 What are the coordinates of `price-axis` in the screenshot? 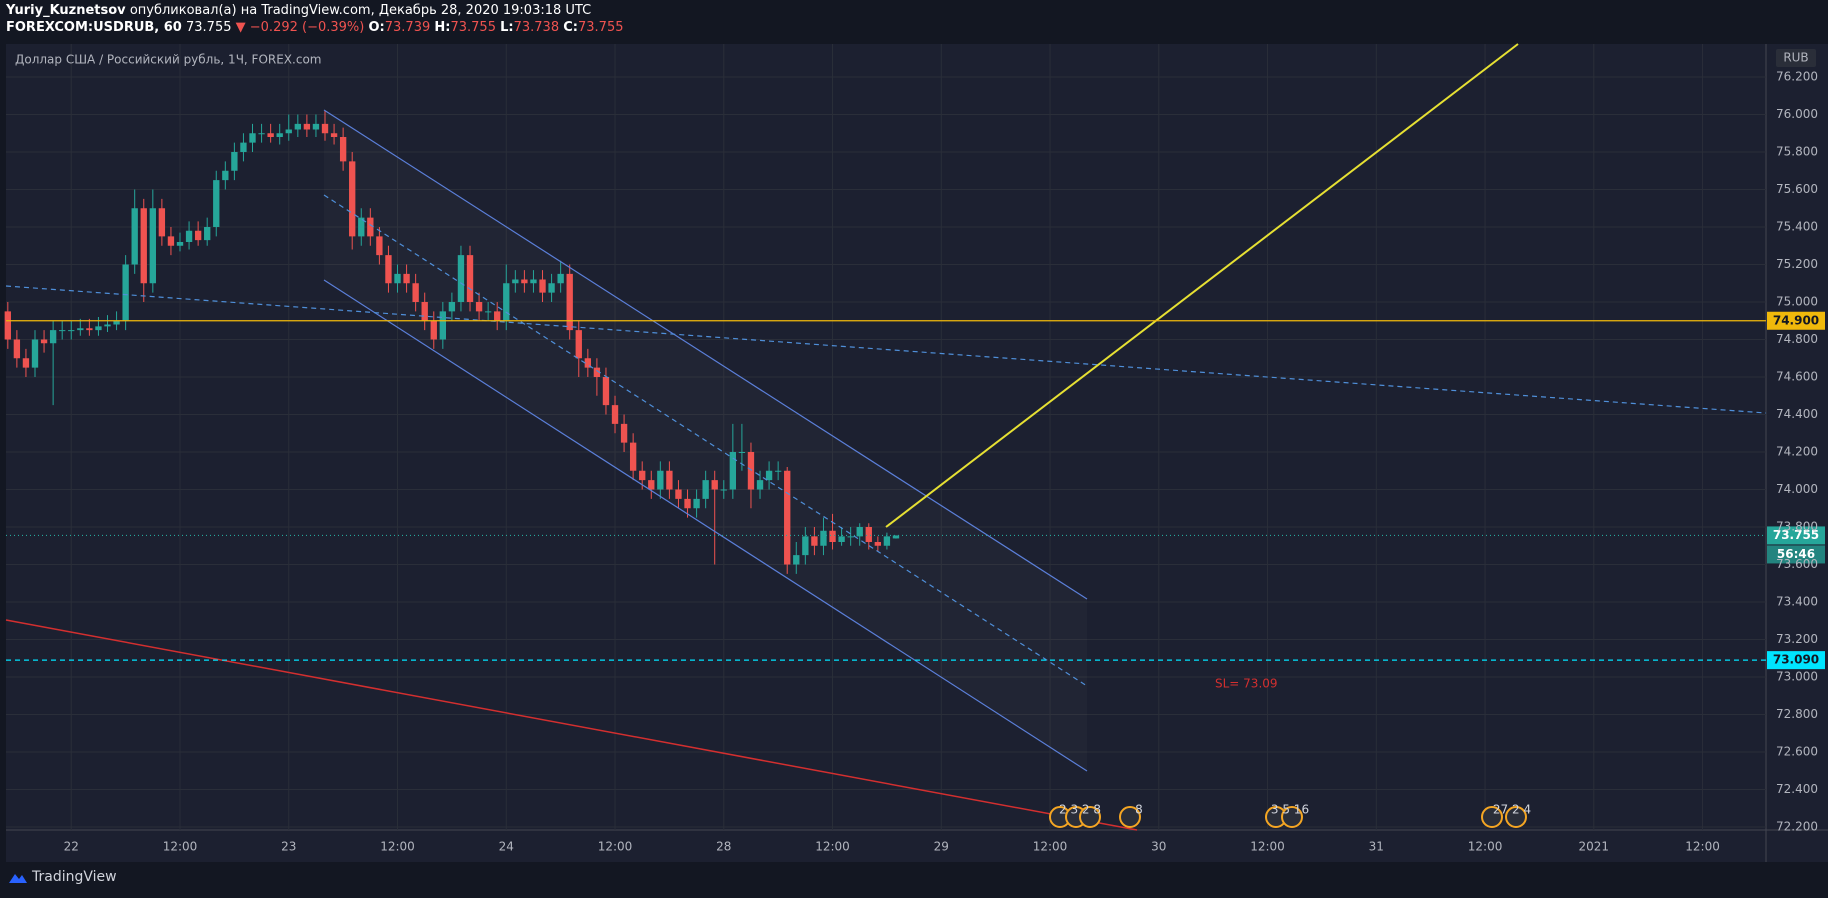 It's located at (1797, 453).